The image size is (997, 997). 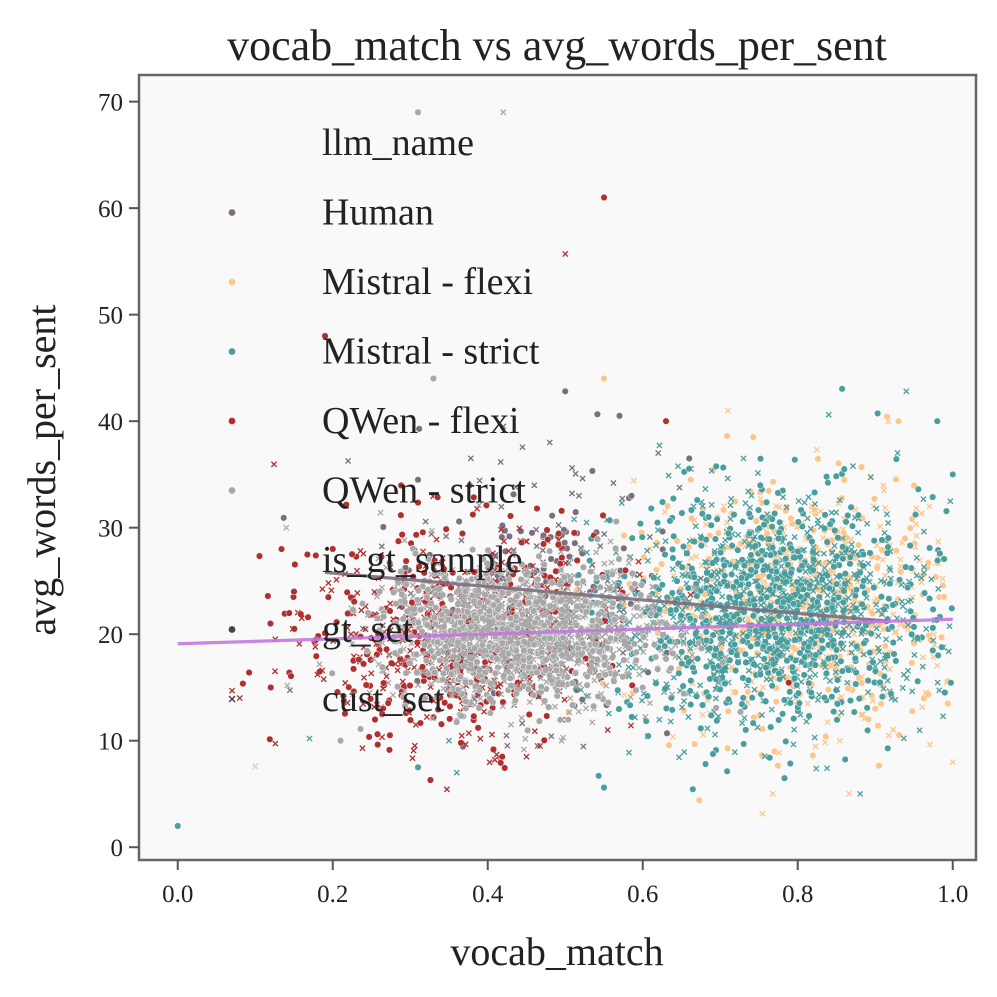 I want to click on legend-title: is_gt_sample, so click(x=422, y=560).